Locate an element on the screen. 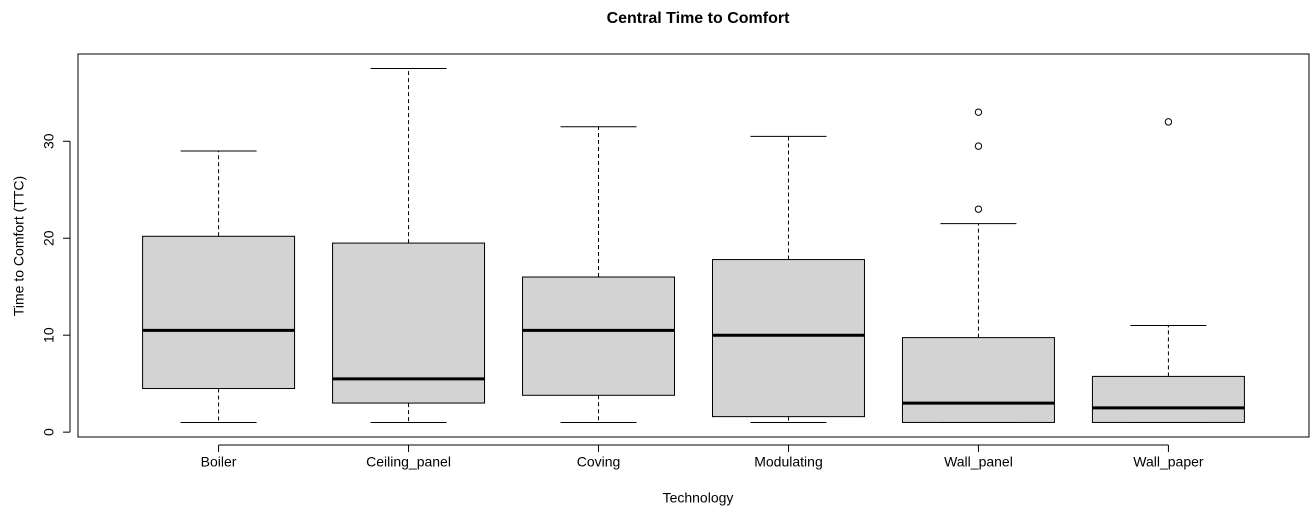 The width and height of the screenshot is (1314, 508). y-axis-label: Time to Comfort (TTC) is located at coordinates (19, 246).